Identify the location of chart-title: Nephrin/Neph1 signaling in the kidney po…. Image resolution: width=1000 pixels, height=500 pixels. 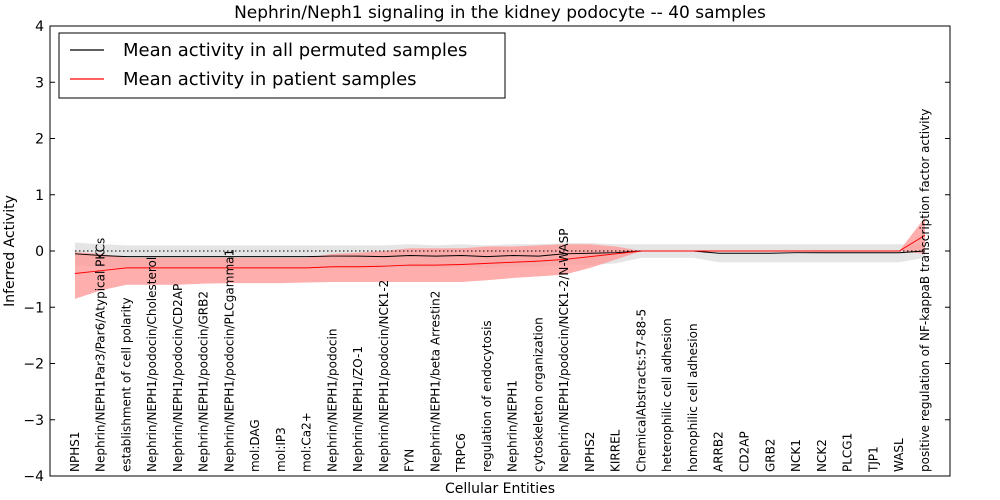
(500, 13).